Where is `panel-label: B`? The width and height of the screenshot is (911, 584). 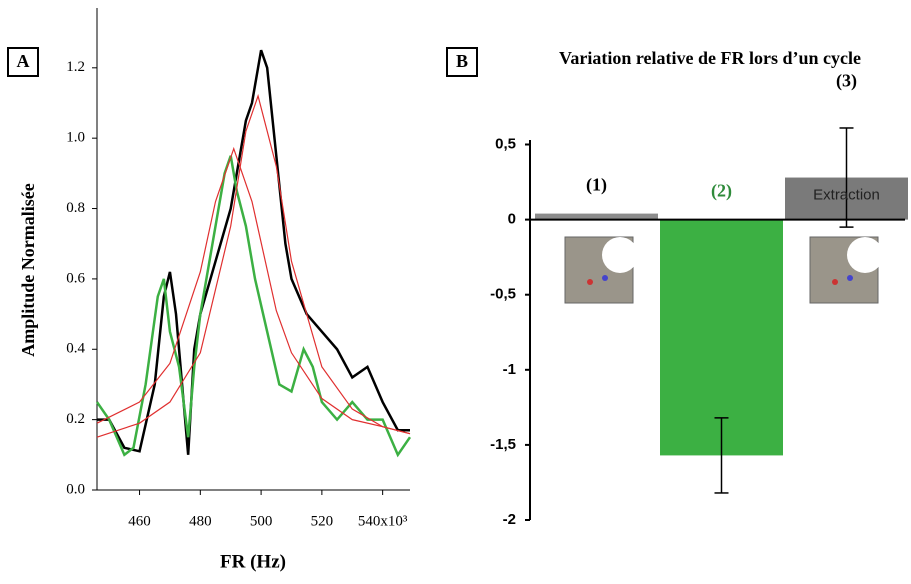
panel-label: B is located at coordinates (462, 61).